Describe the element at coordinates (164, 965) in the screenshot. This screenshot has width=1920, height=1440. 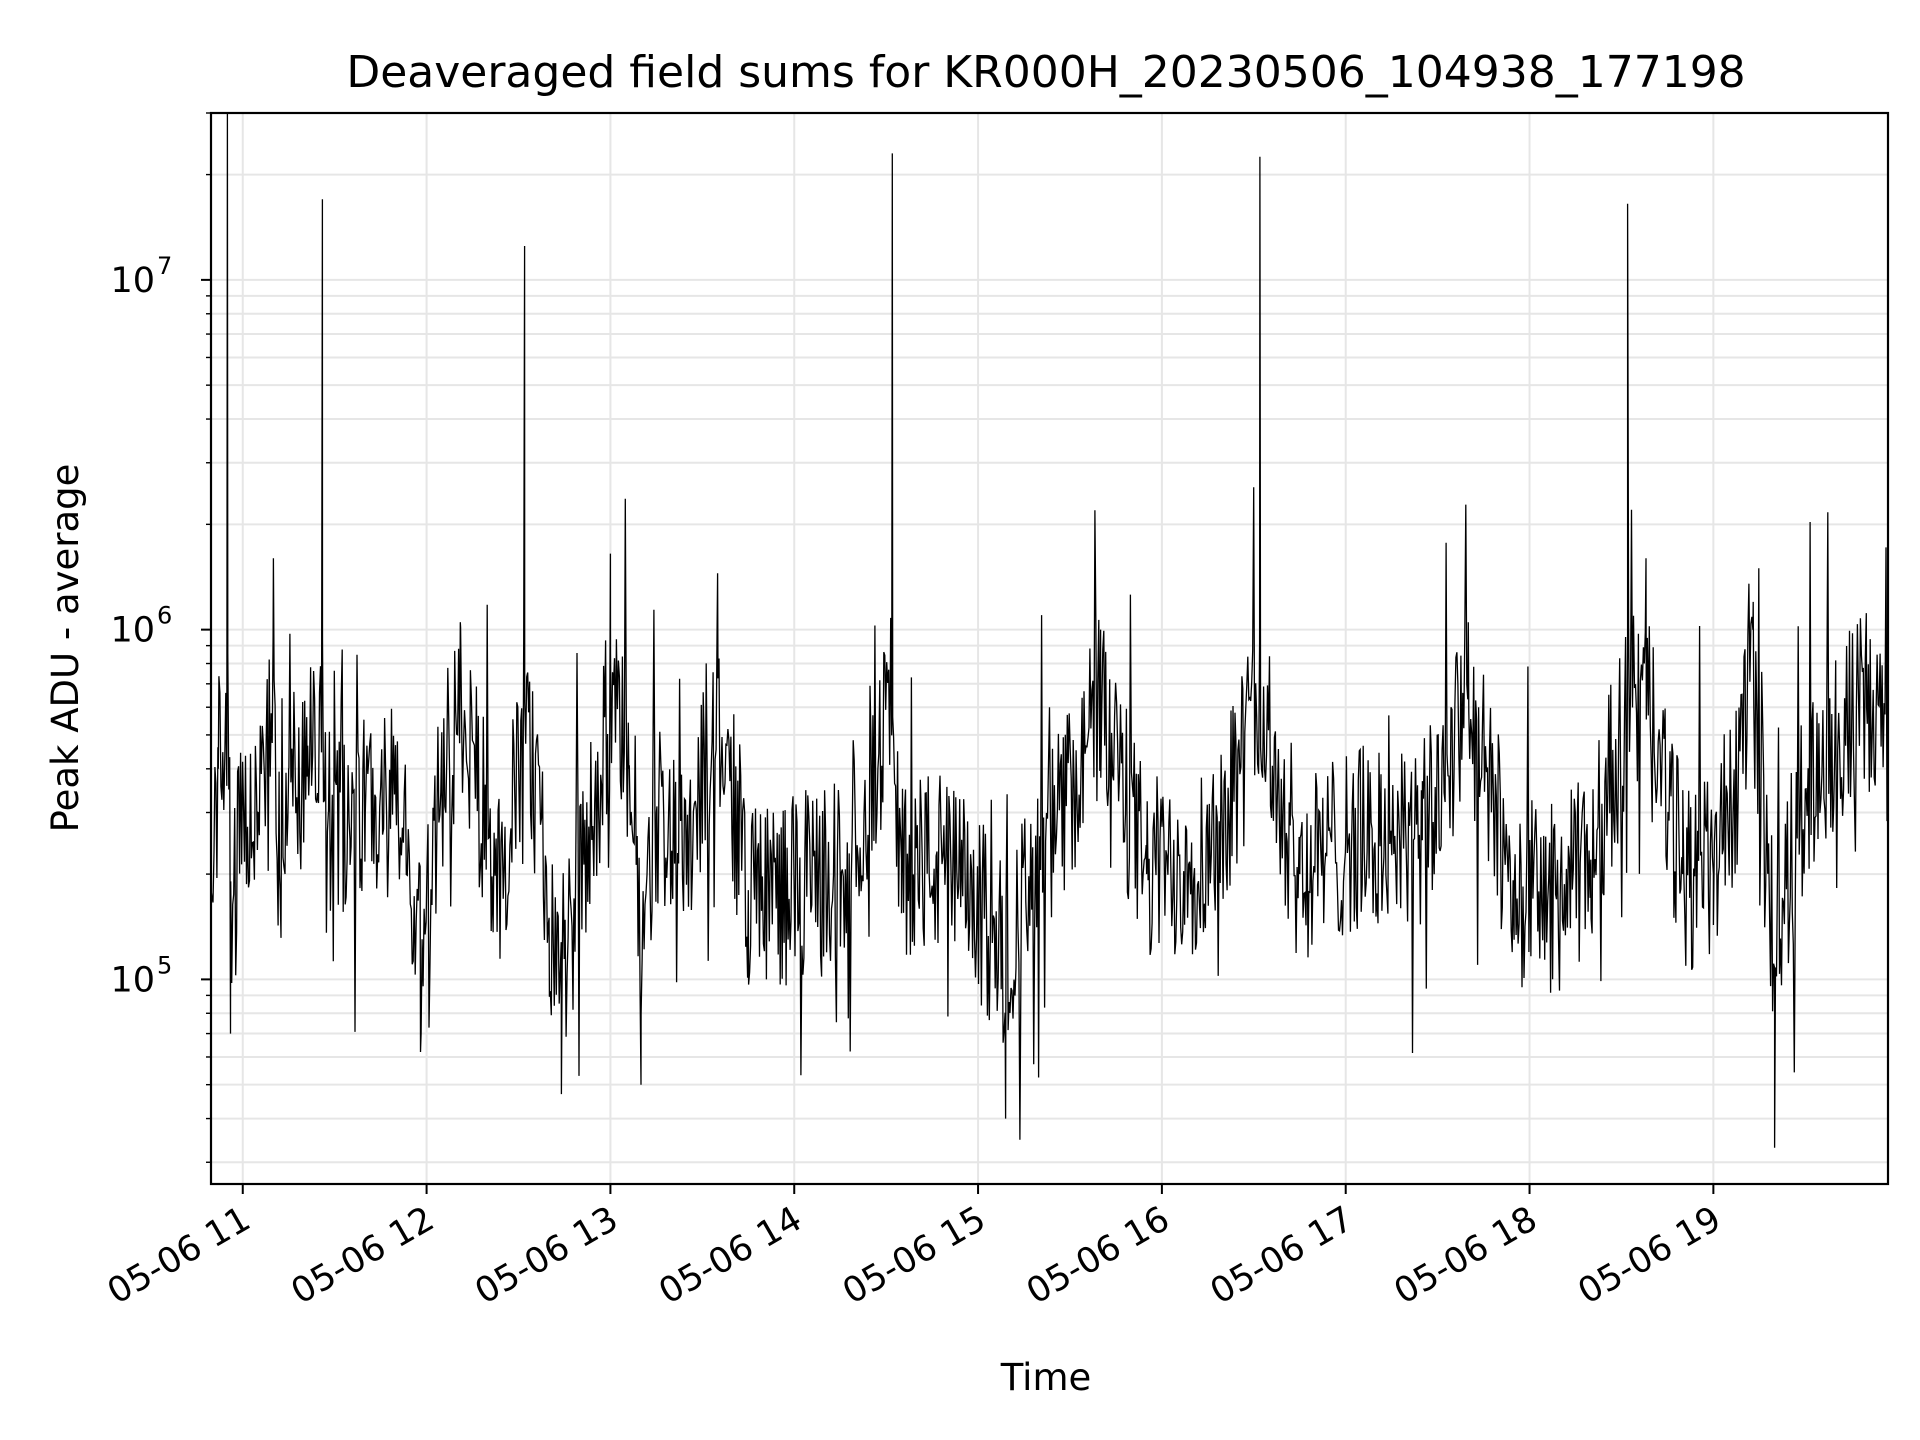
I see `y-tick-exponent: 5` at that location.